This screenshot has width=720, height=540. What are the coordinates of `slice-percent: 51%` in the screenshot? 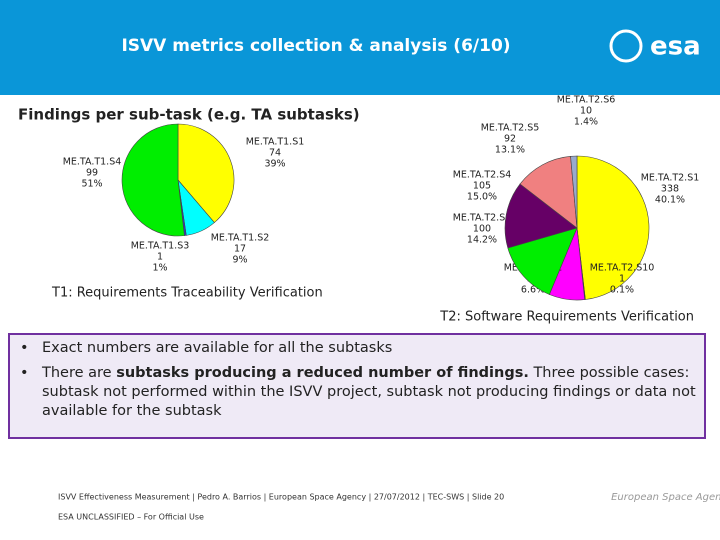 It's located at (91, 184).